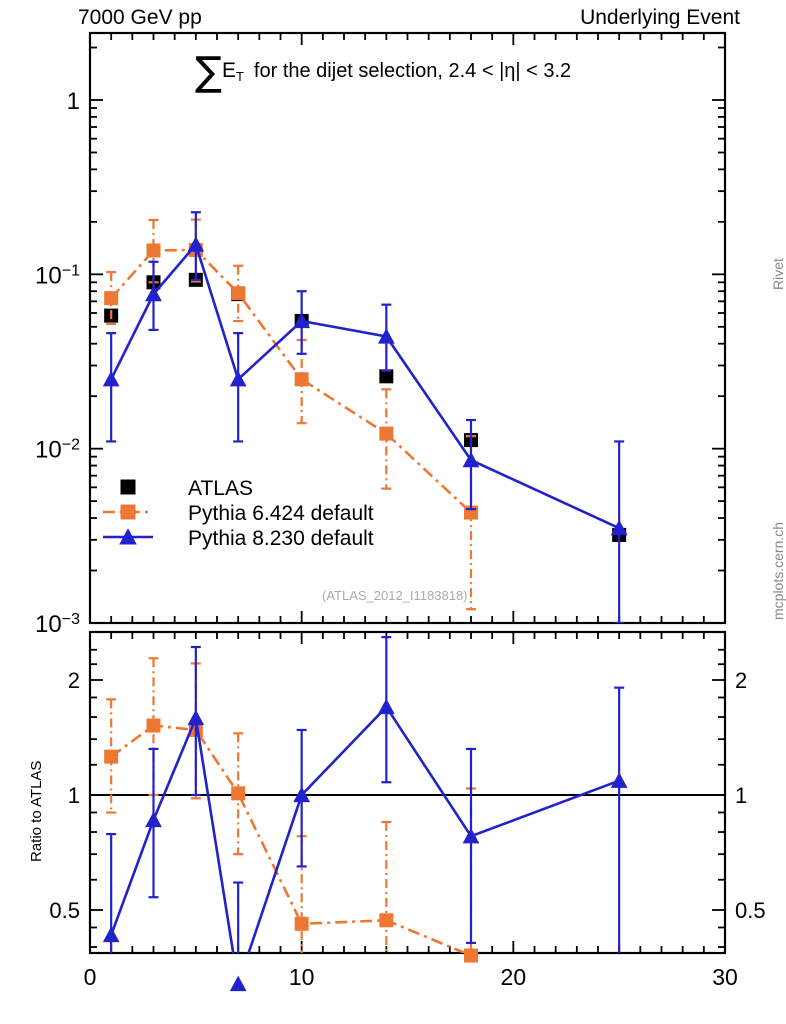 The height and width of the screenshot is (1024, 786). I want to click on title-e: E, so click(228, 70).